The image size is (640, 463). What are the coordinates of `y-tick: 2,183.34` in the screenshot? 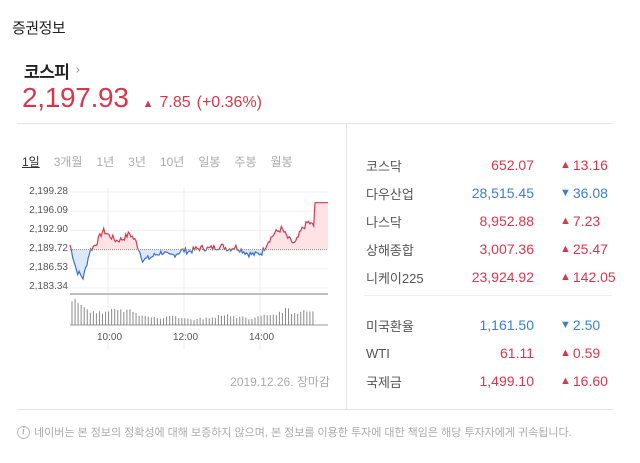 It's located at (48, 286).